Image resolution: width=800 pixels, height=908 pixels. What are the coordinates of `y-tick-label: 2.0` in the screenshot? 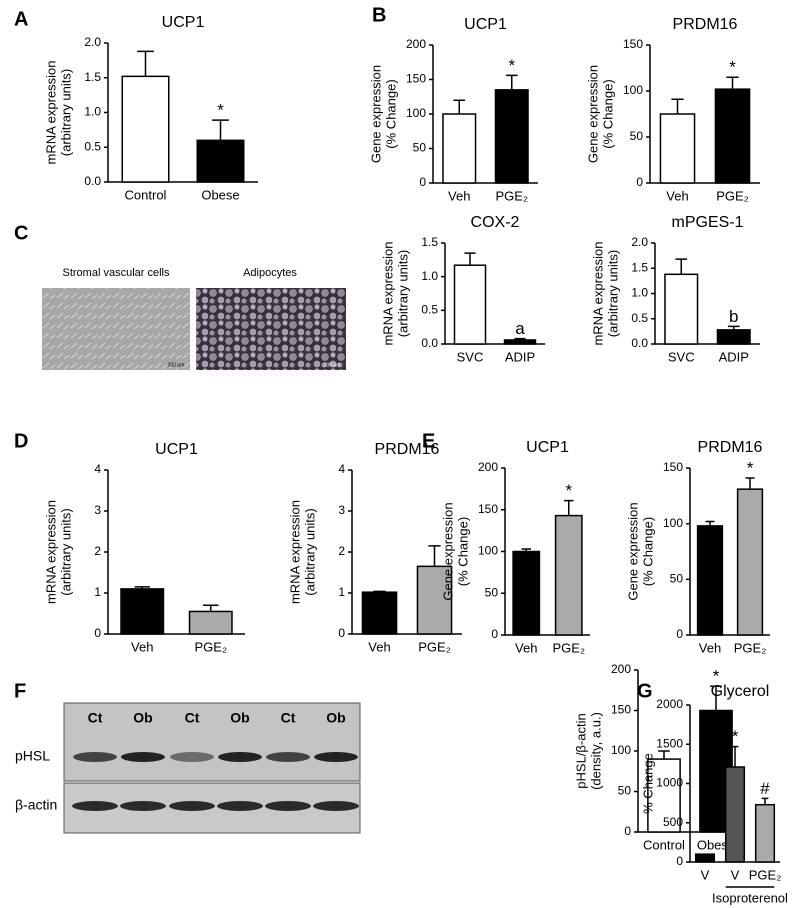 It's located at (92, 42).